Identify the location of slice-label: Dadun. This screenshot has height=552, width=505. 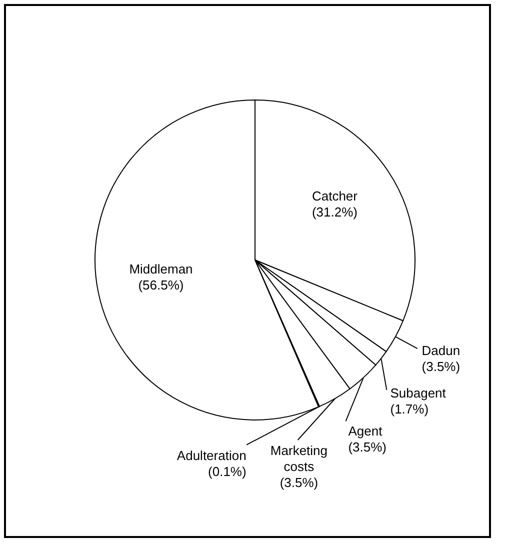
(441, 350).